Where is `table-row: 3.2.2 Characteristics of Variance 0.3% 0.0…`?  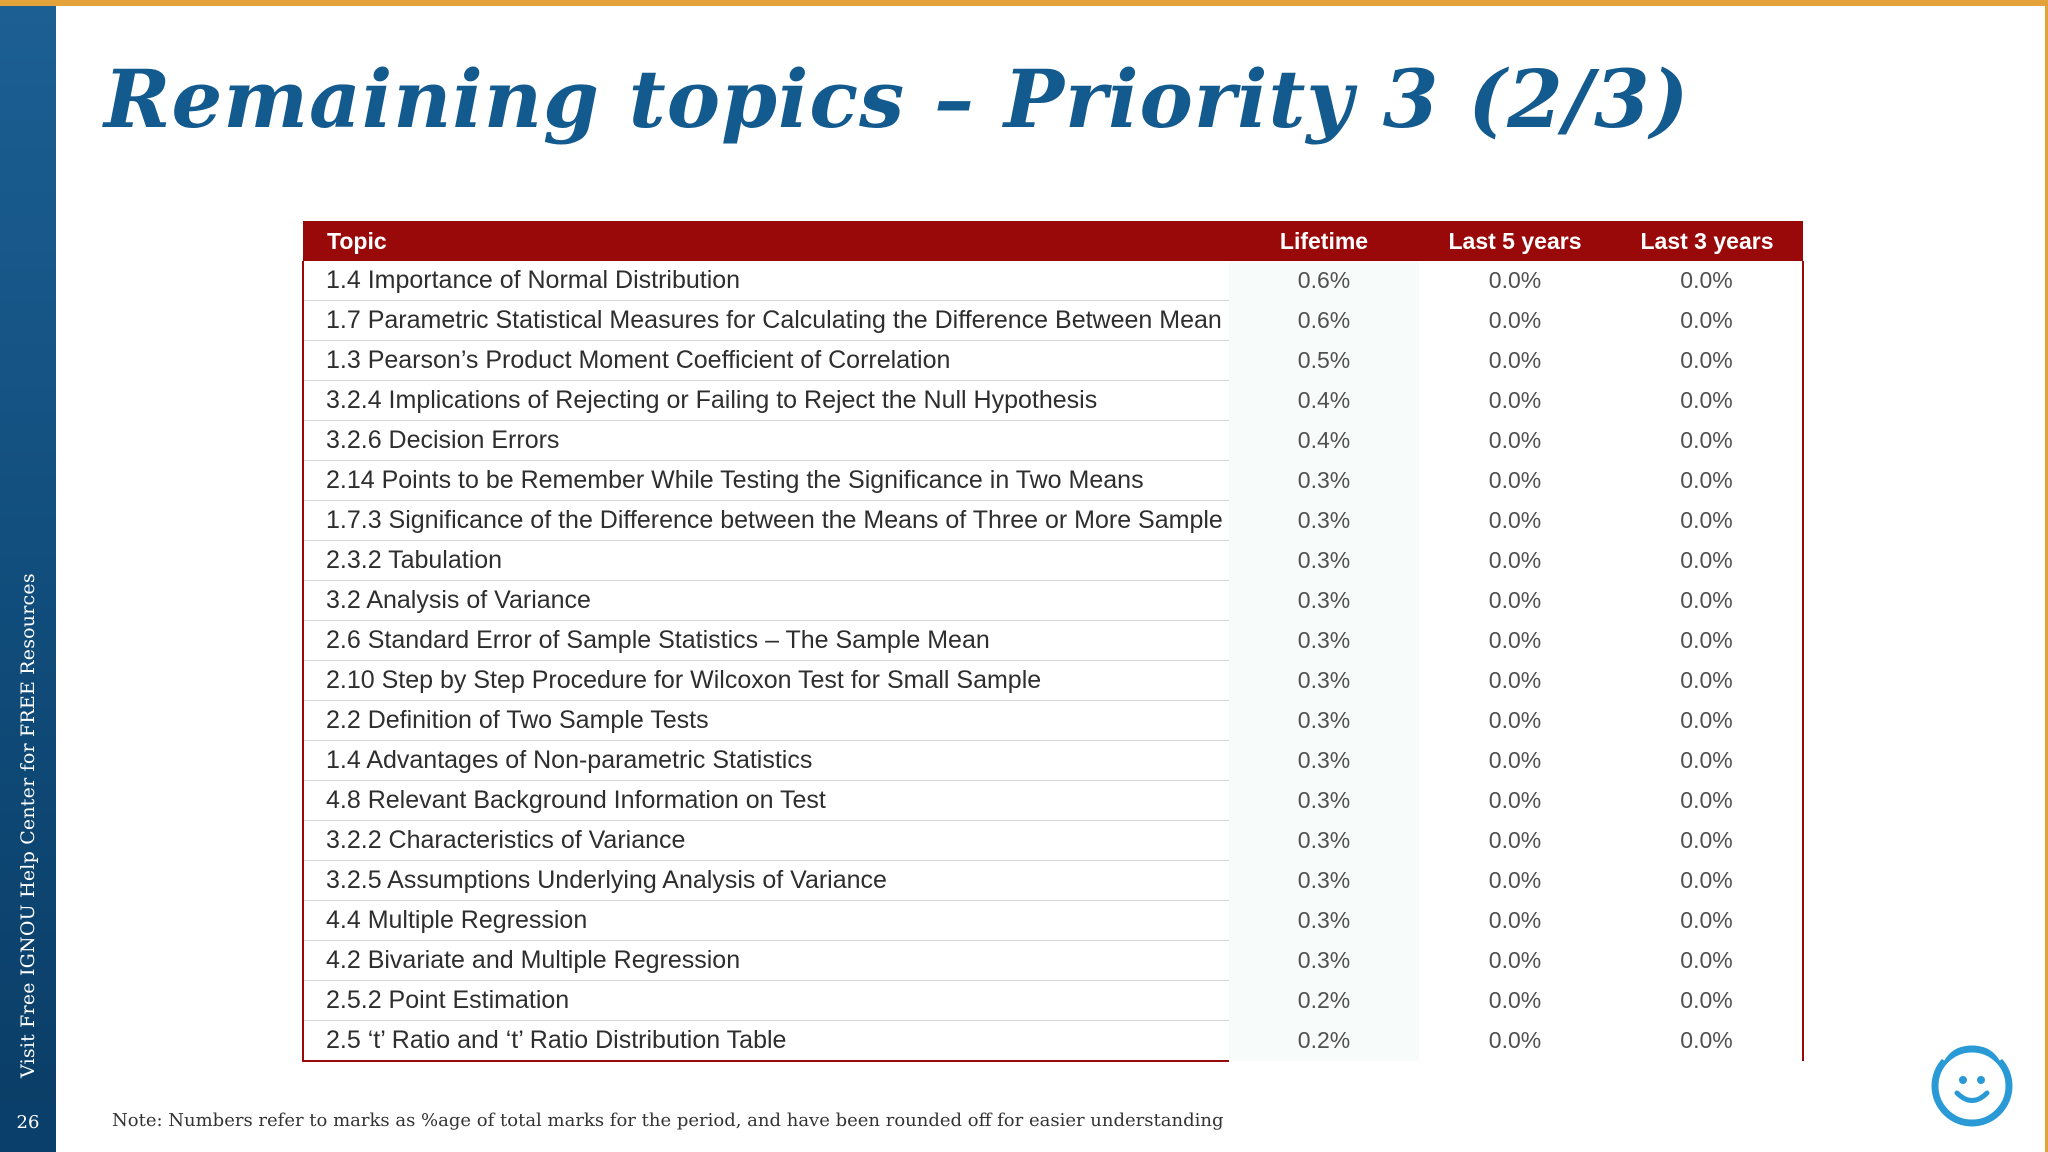
table-row: 3.2.2 Characteristics of Variance 0.3% 0.0… is located at coordinates (1053, 840).